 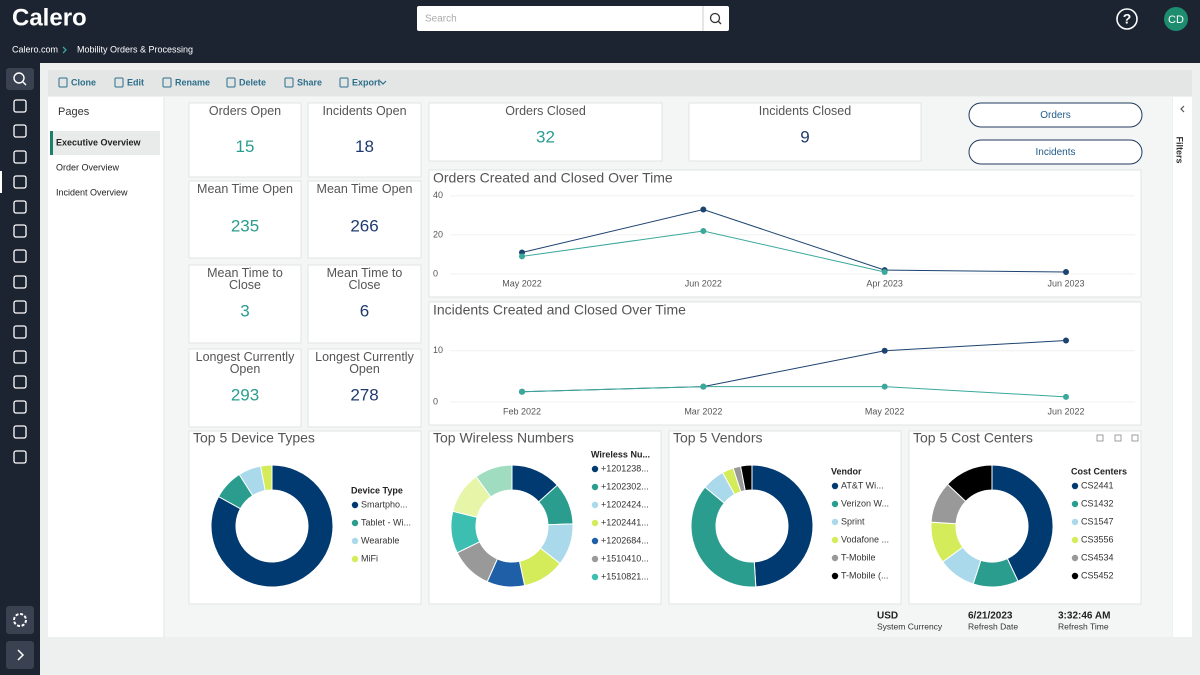 What do you see at coordinates (1180, 149) in the screenshot?
I see `filters-label: Filters` at bounding box center [1180, 149].